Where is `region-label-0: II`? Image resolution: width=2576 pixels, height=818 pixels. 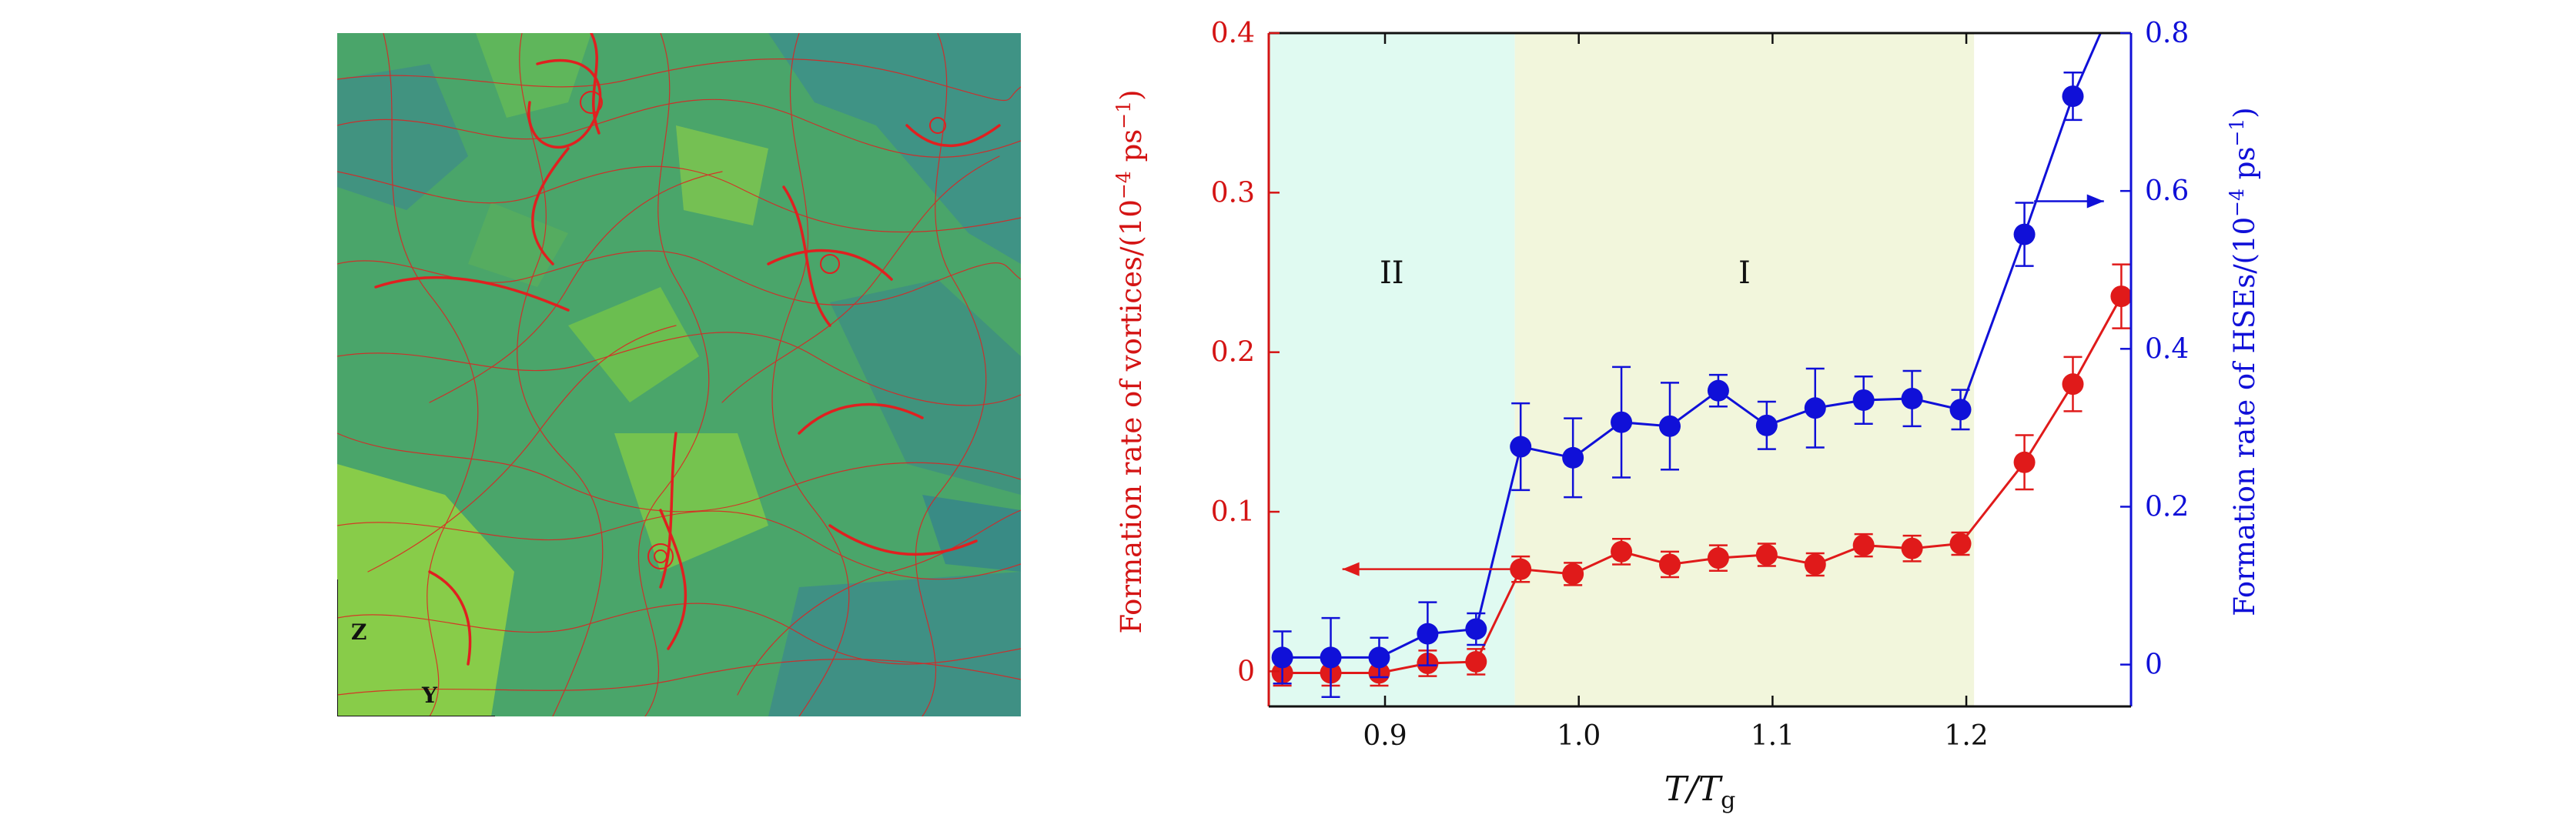 region-label-0: II is located at coordinates (1392, 273).